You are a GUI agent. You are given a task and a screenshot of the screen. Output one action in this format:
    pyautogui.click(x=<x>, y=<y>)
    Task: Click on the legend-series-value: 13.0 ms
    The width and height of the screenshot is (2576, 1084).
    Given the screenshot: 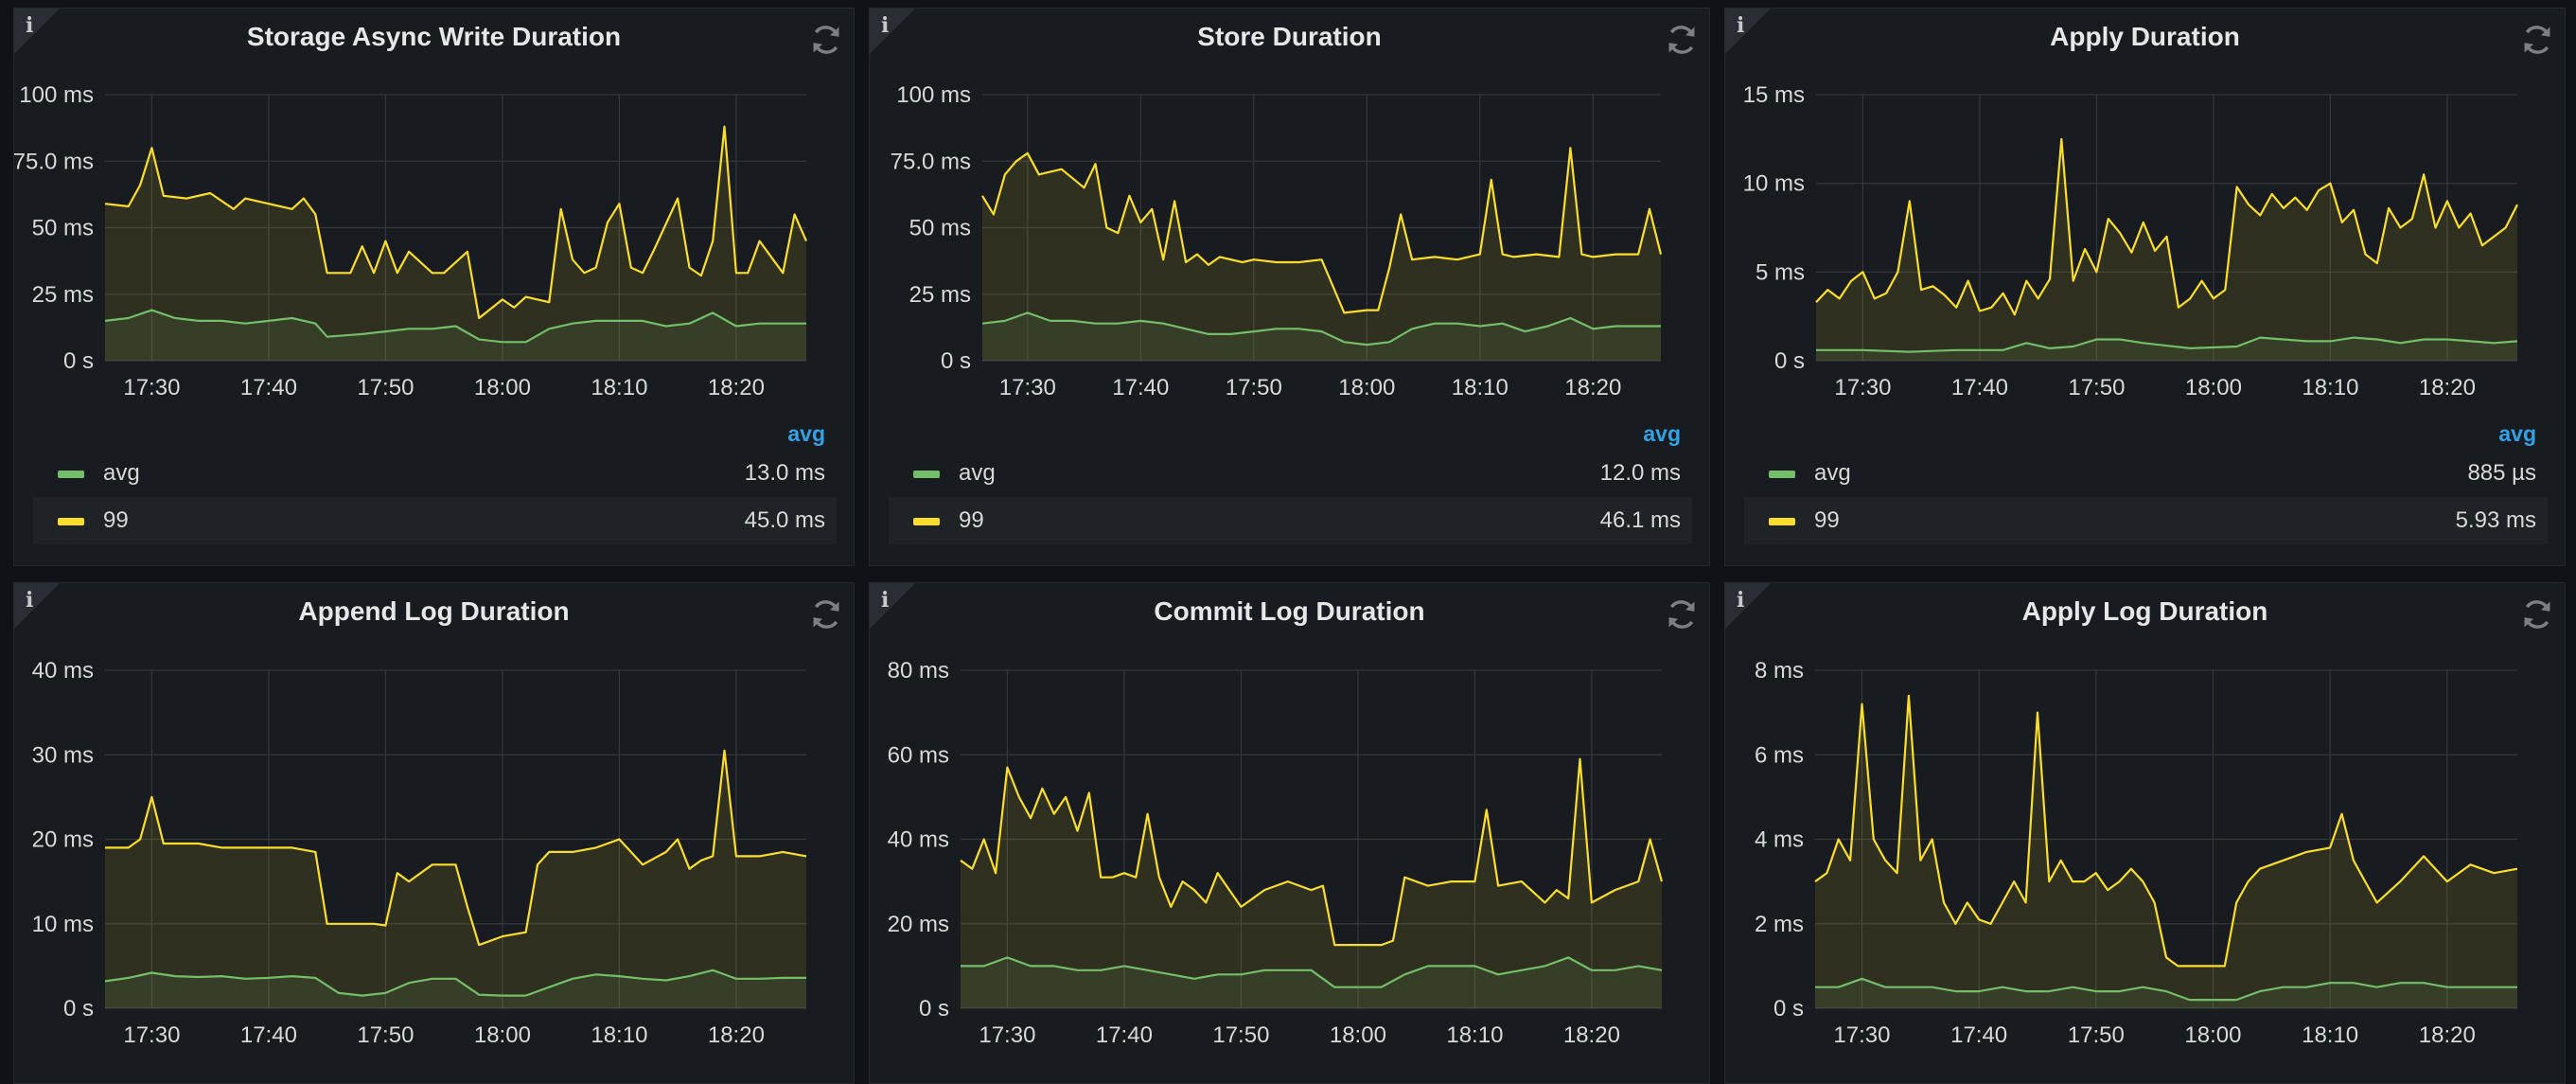 What is the action you would take?
    pyautogui.click(x=784, y=473)
    